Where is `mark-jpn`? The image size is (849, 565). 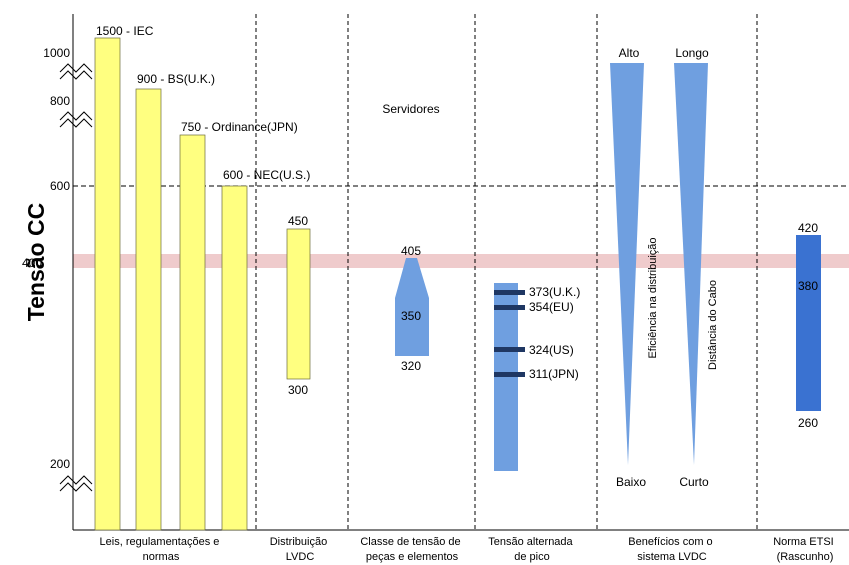
mark-jpn is located at coordinates (509, 374).